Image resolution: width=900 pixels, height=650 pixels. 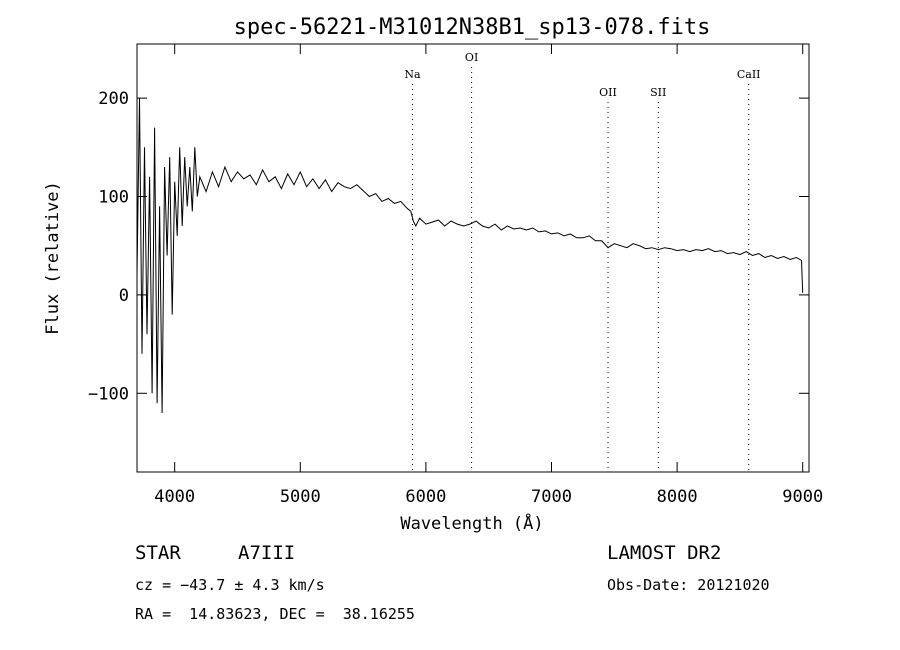 I want to click on chart-title: spec-56221-M31012N38B1_sp13-078.fits, so click(x=472, y=27).